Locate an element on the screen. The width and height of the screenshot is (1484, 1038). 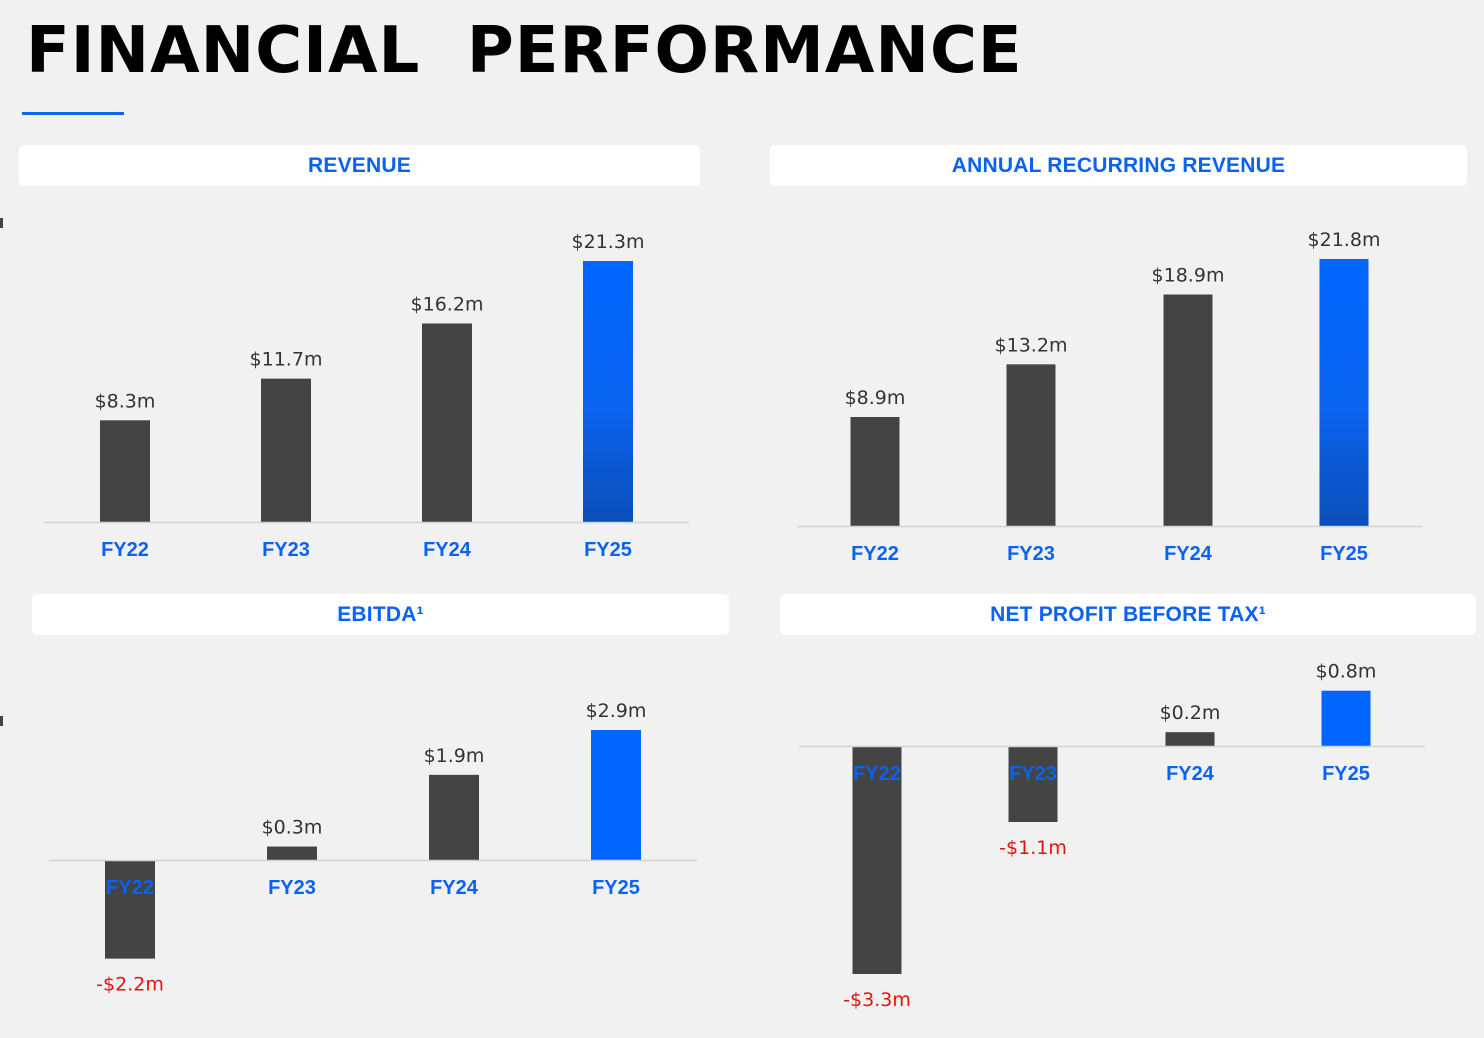
value-label-fy22: -$3.3m is located at coordinates (877, 1000).